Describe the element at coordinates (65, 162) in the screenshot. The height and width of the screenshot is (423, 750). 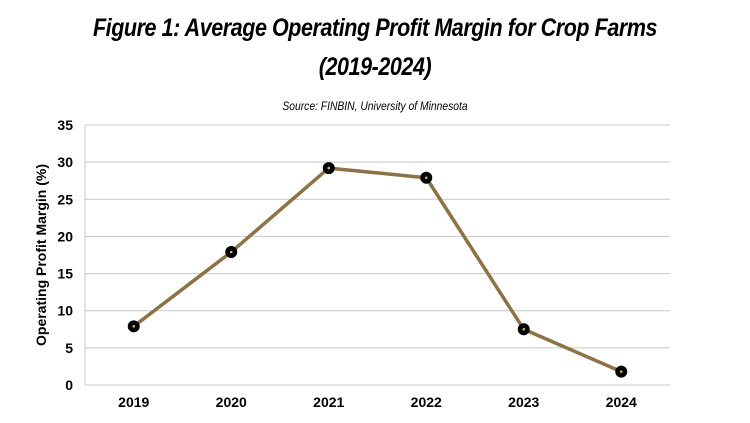
I see `y-tick-label: 30` at that location.